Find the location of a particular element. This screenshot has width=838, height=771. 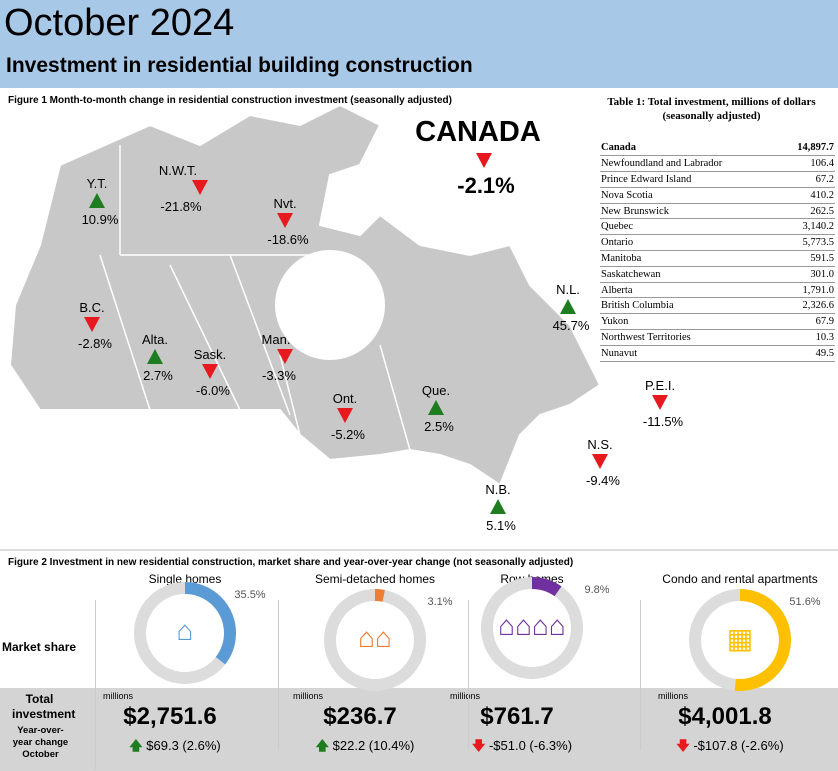

region-value: 10.9% is located at coordinates (100, 219).